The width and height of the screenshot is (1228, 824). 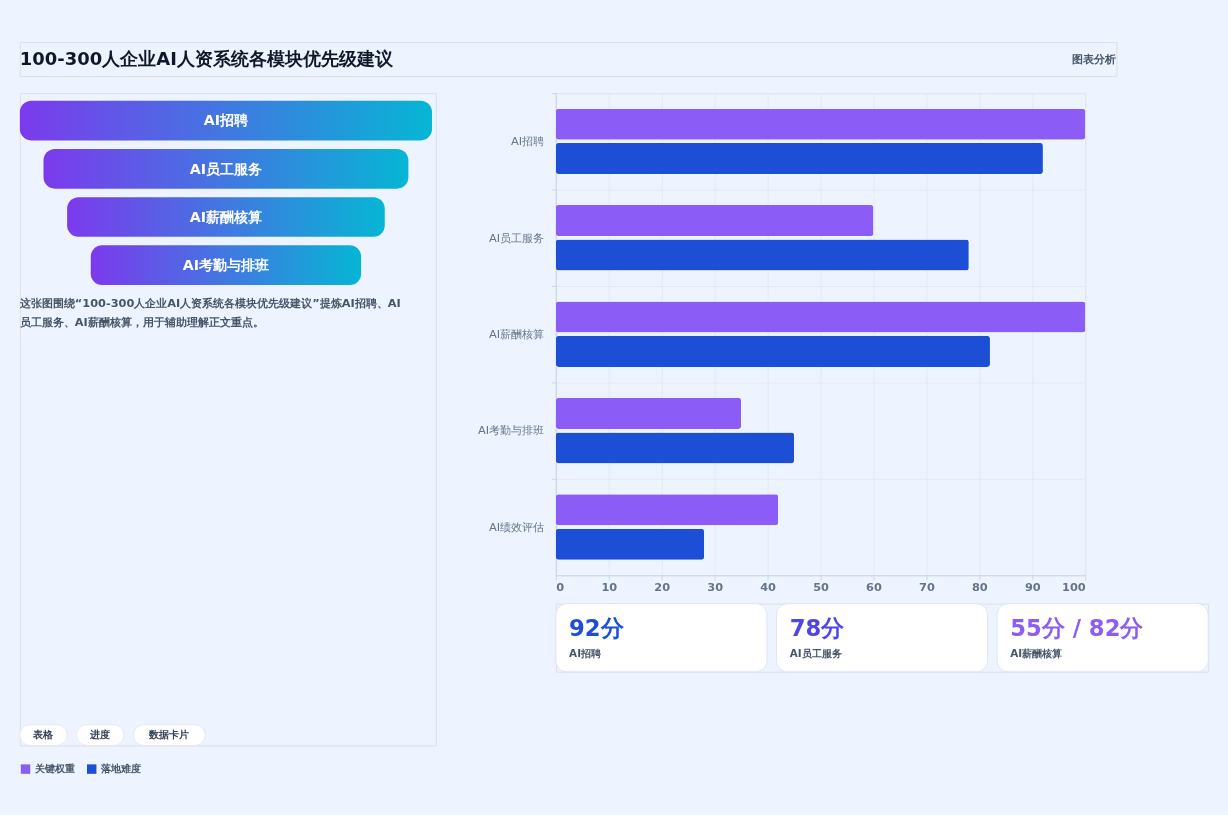 What do you see at coordinates (100, 733) in the screenshot?
I see `text: 进度` at bounding box center [100, 733].